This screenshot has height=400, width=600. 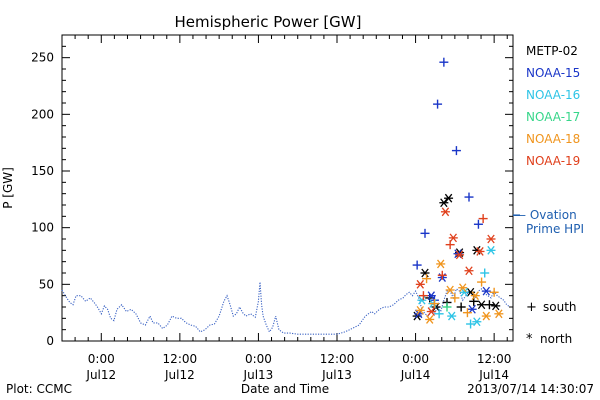 I want to click on ovation-indicator: — Ovation Prime HPI, so click(x=548, y=222).